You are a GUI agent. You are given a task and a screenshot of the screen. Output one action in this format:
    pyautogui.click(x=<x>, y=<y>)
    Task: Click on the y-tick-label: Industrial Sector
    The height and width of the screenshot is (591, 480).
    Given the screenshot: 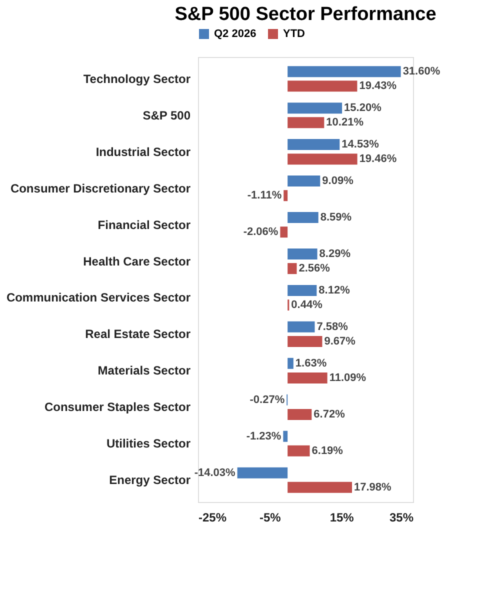 What is the action you would take?
    pyautogui.click(x=143, y=151)
    